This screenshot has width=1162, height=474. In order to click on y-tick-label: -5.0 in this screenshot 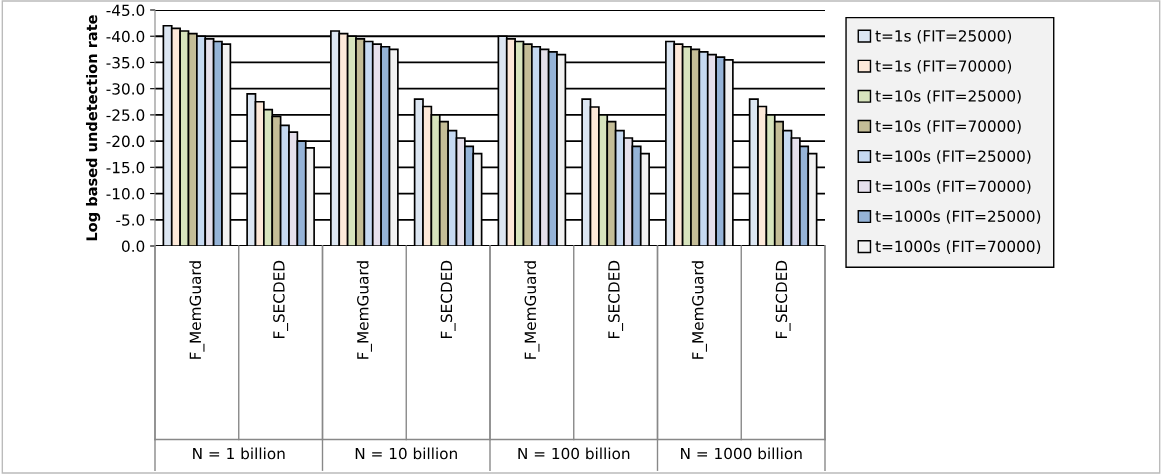, I will do `click(130, 220)`.